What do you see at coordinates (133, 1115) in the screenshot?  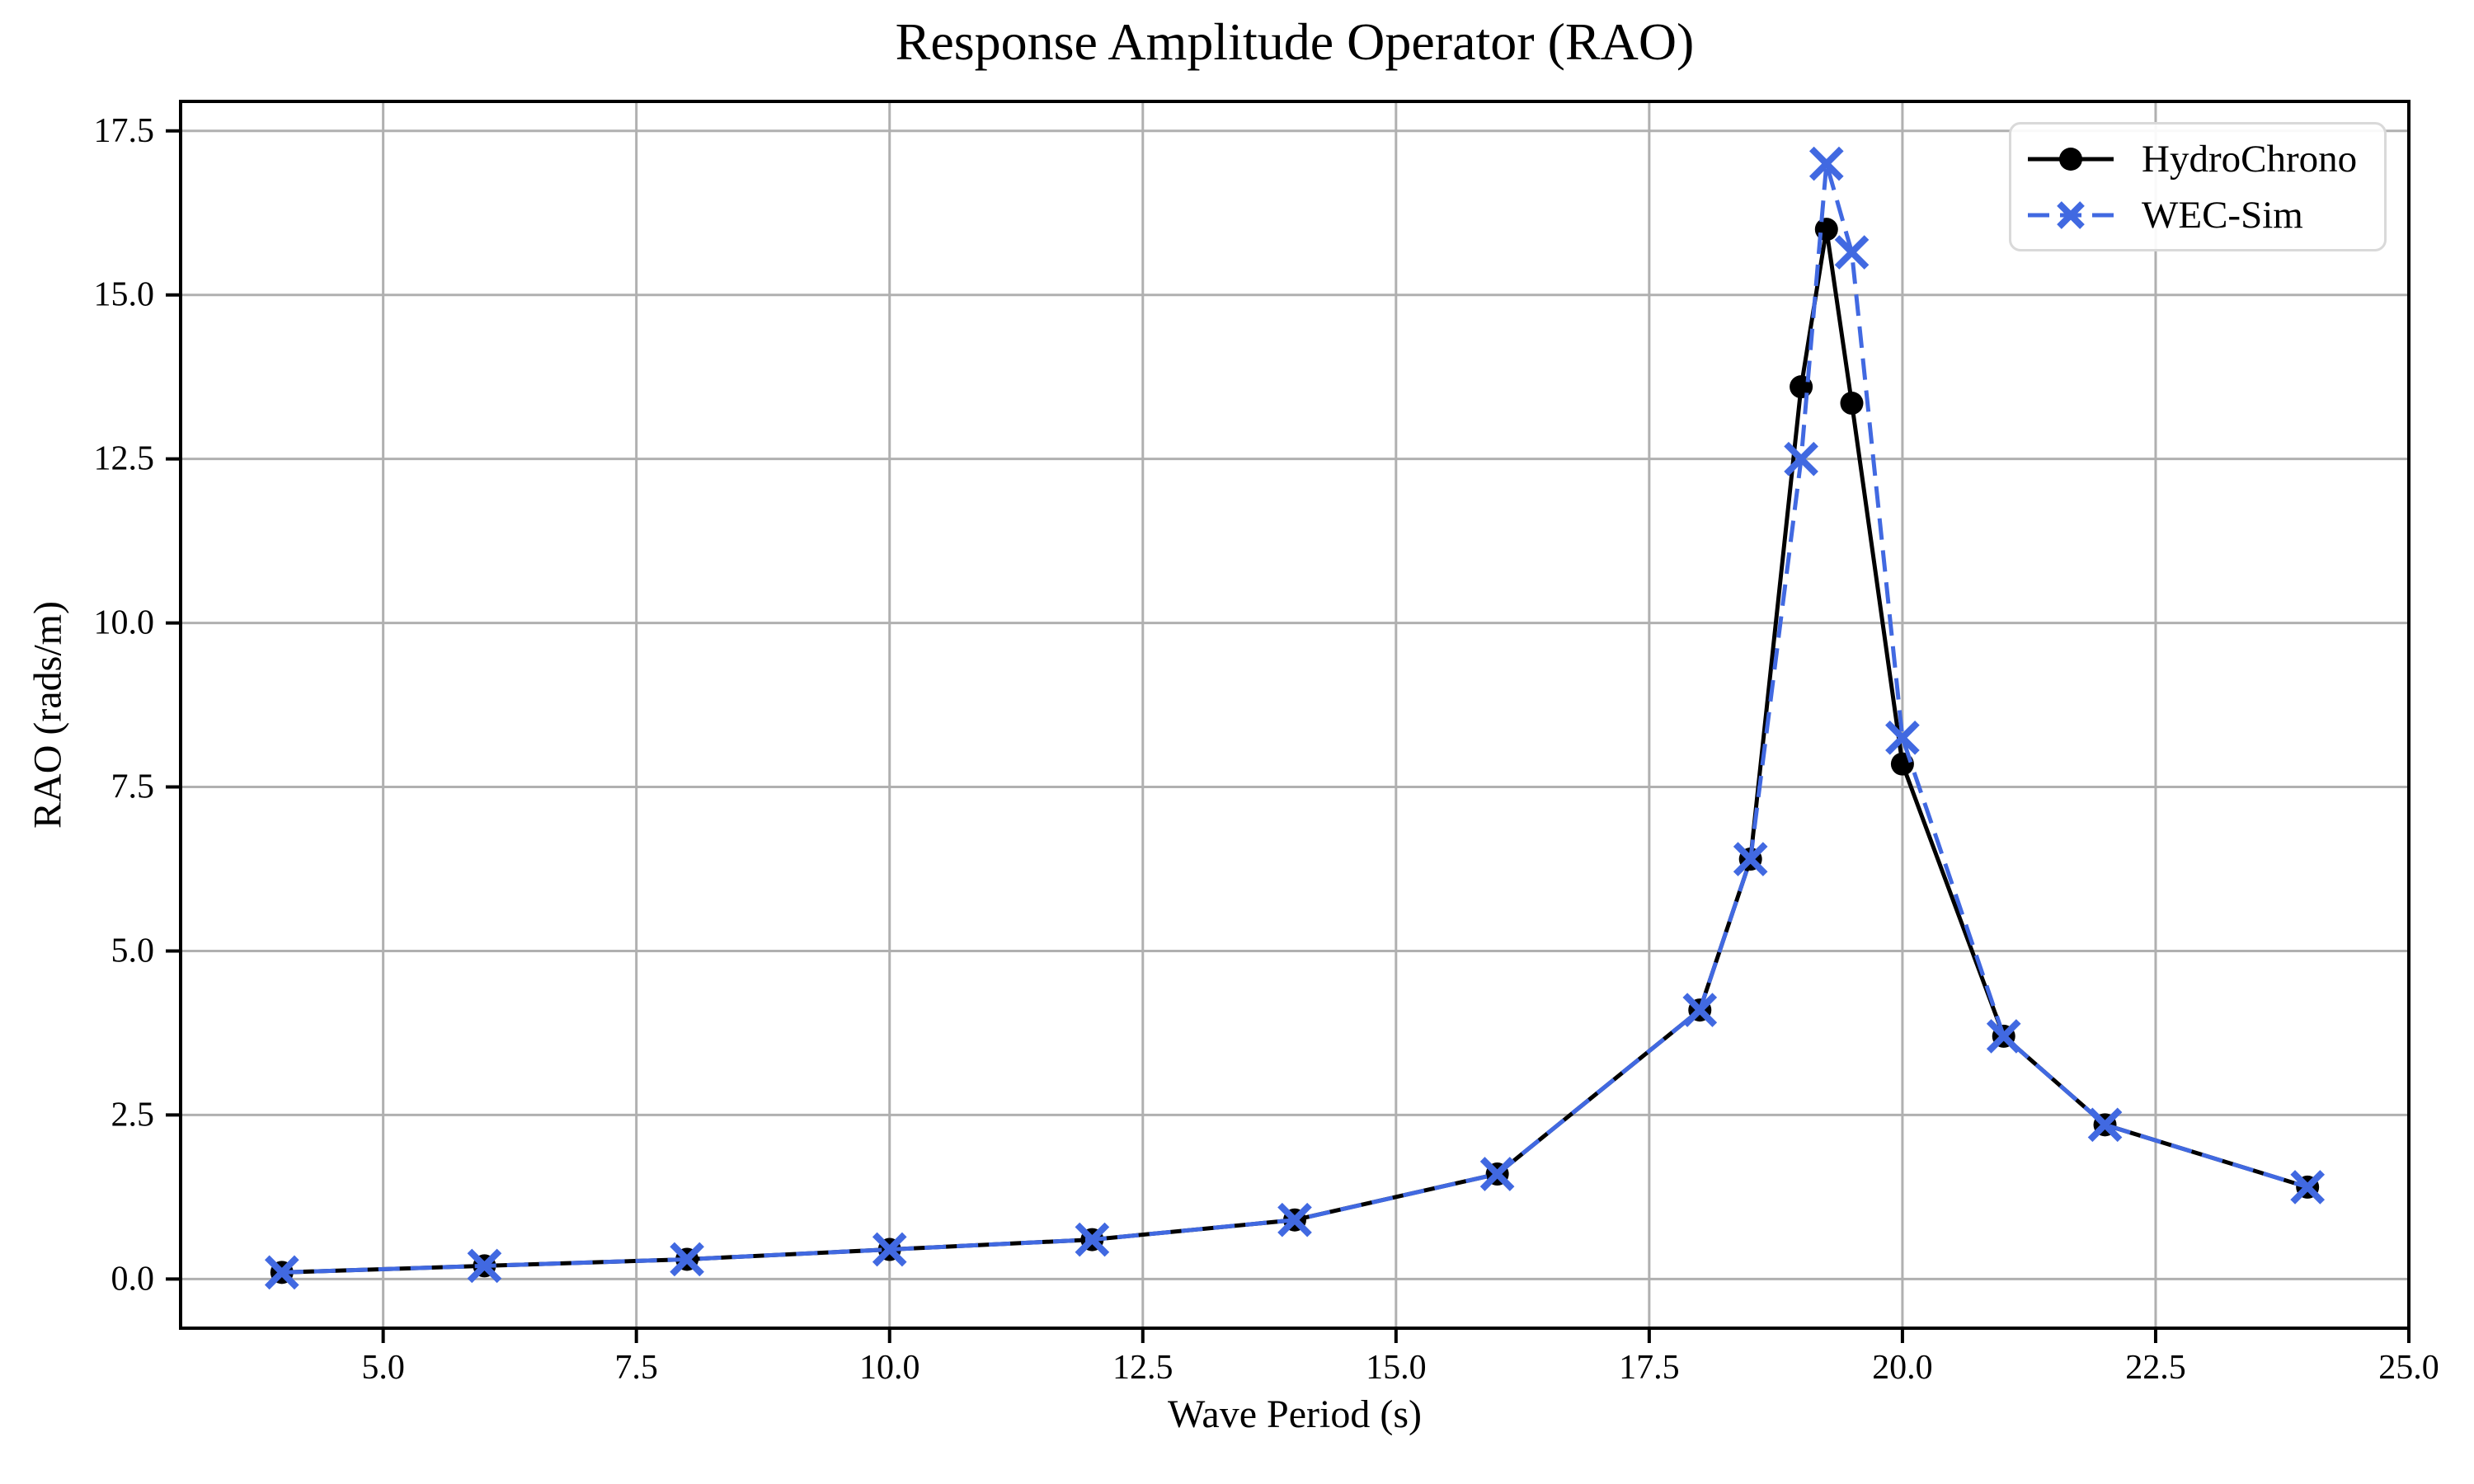 I see `y-tick-label-2.5: 2.5` at bounding box center [133, 1115].